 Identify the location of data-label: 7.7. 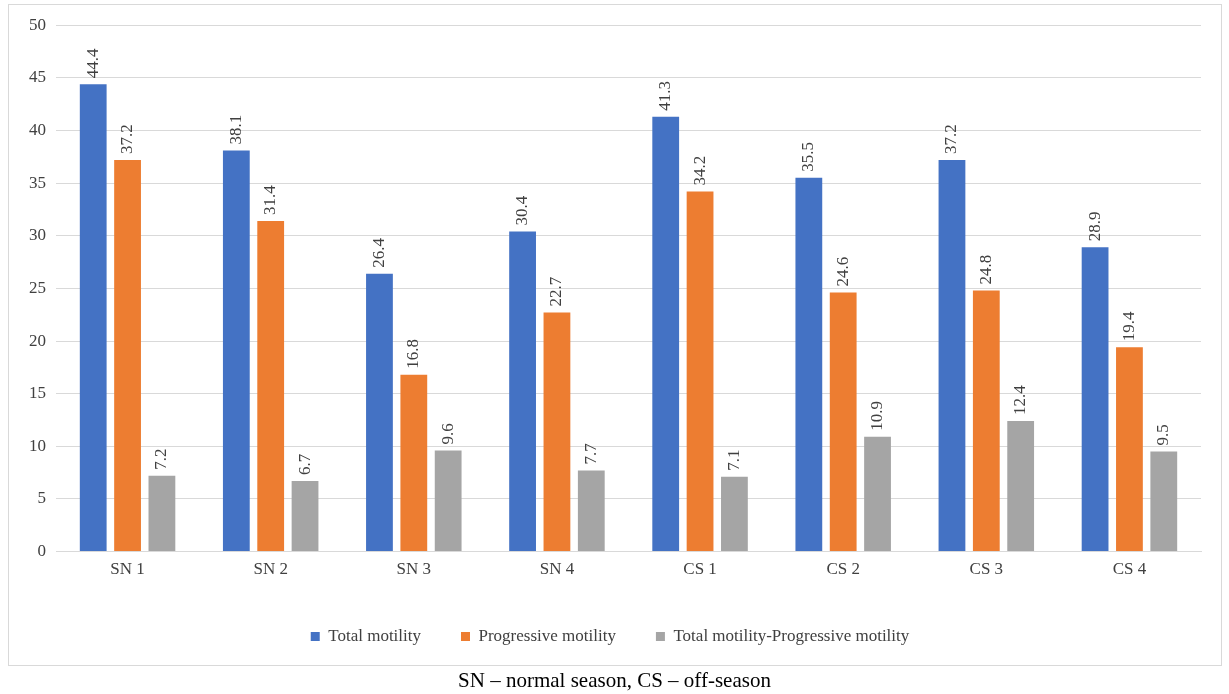
(590, 453).